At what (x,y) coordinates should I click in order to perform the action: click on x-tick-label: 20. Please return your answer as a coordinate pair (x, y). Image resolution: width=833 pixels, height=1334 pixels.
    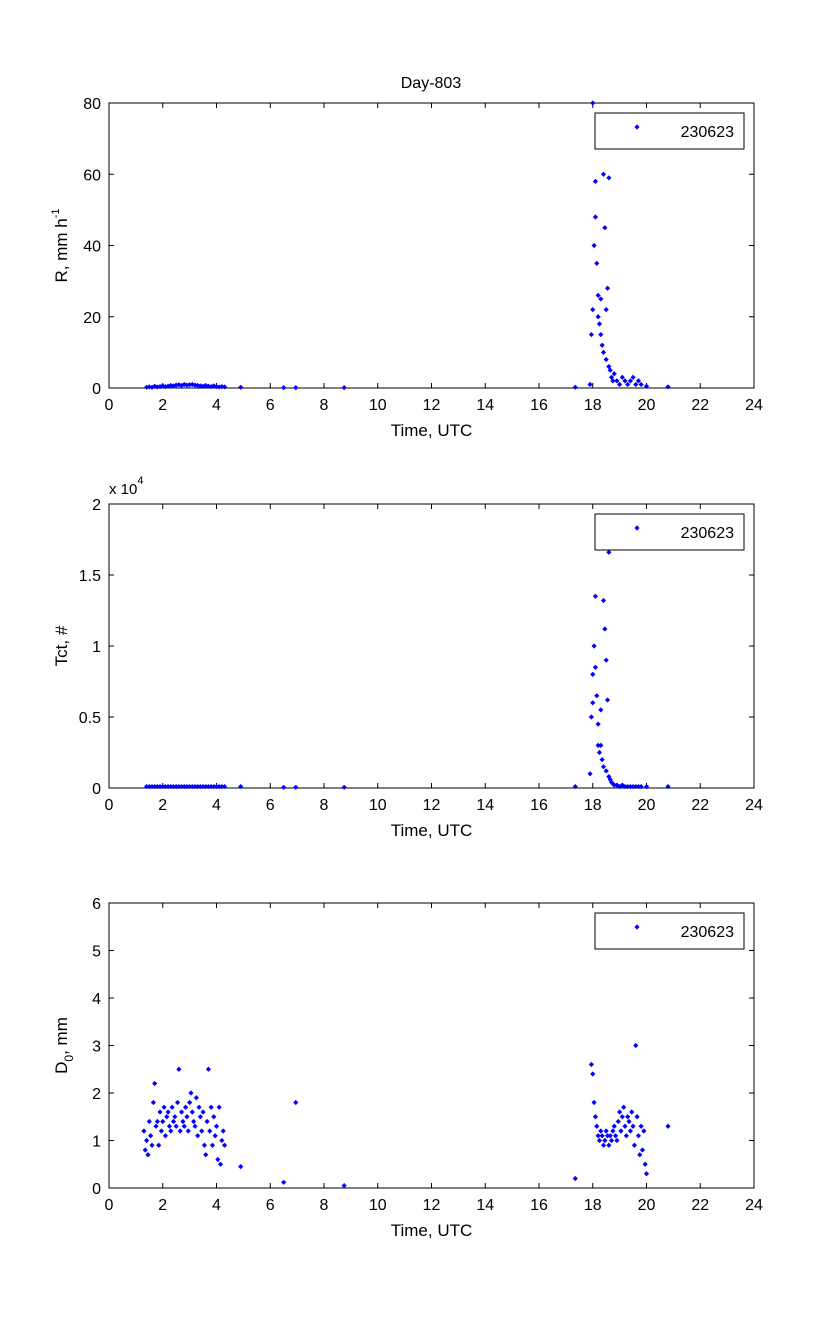
    Looking at the image, I should click on (647, 405).